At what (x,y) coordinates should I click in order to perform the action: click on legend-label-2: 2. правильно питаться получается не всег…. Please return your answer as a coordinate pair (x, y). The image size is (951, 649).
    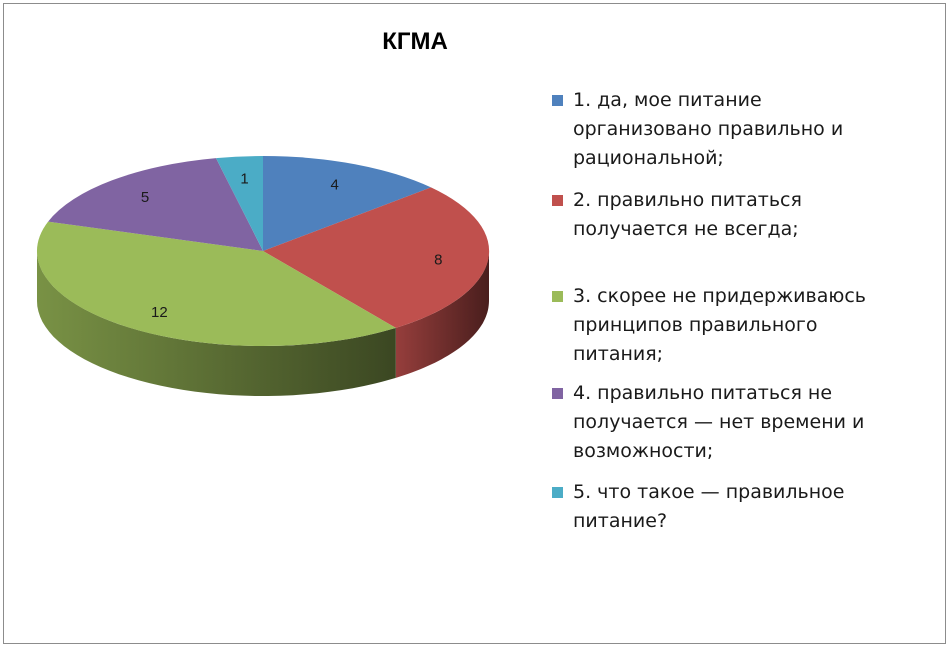
    Looking at the image, I should click on (687, 214).